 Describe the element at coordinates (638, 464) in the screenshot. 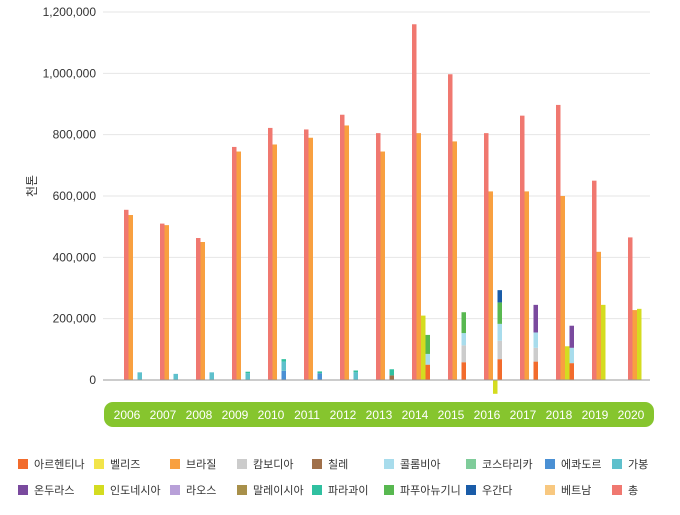

I see `legend-label: 가봉` at that location.